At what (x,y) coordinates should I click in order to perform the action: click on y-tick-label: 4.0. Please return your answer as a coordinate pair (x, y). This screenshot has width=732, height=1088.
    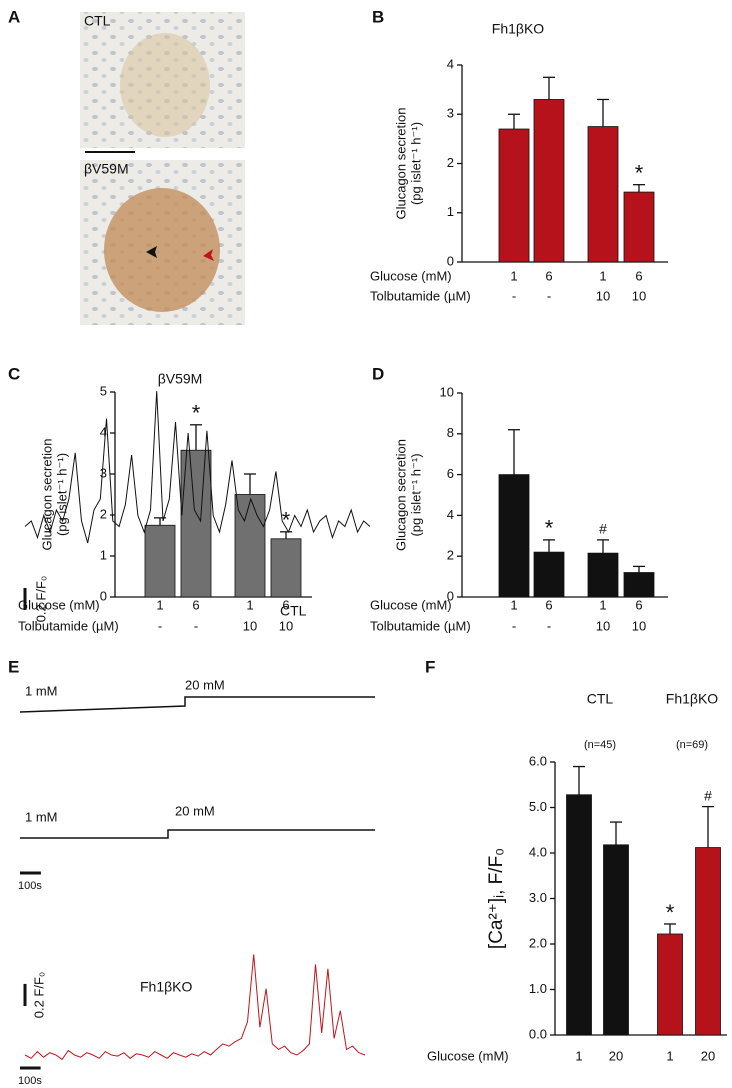
    Looking at the image, I should click on (538, 851).